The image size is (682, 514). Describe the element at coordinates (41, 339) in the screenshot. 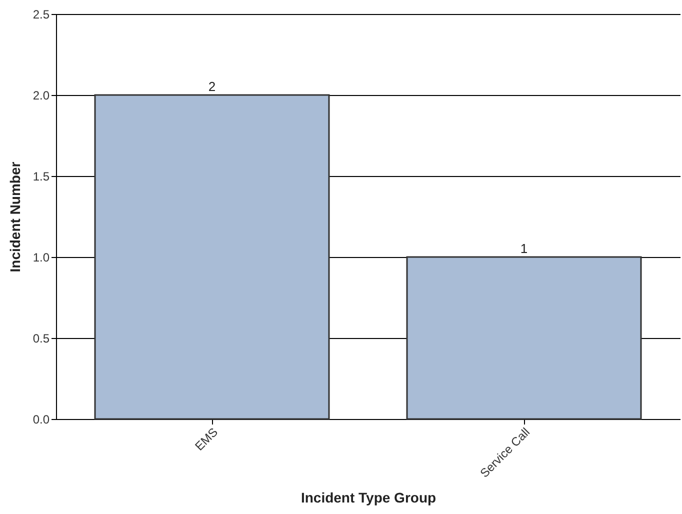

I see `y-tick-label: 0.5` at that location.